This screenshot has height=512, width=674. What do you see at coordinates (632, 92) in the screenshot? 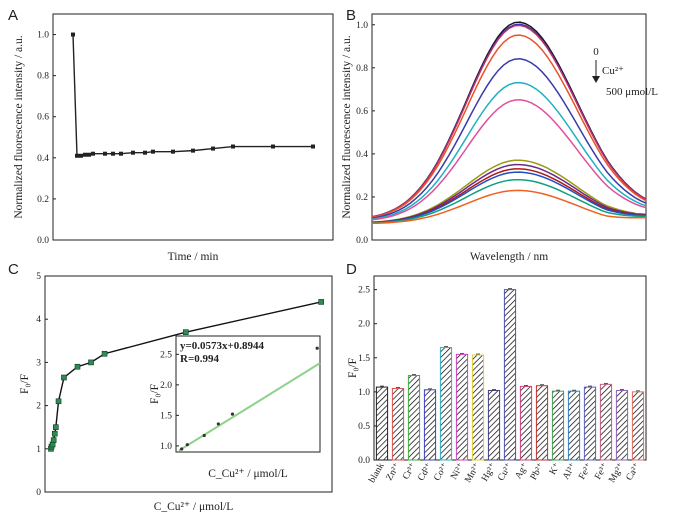
I see `b-annotation-bottom: 500 μmol/L` at bounding box center [632, 92].